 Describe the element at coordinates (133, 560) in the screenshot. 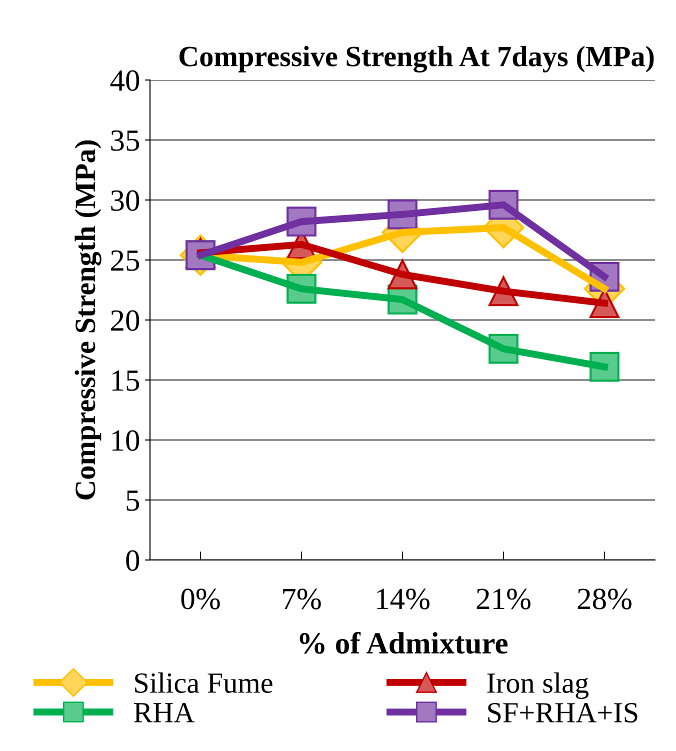

I see `y-tick-label: 0` at that location.